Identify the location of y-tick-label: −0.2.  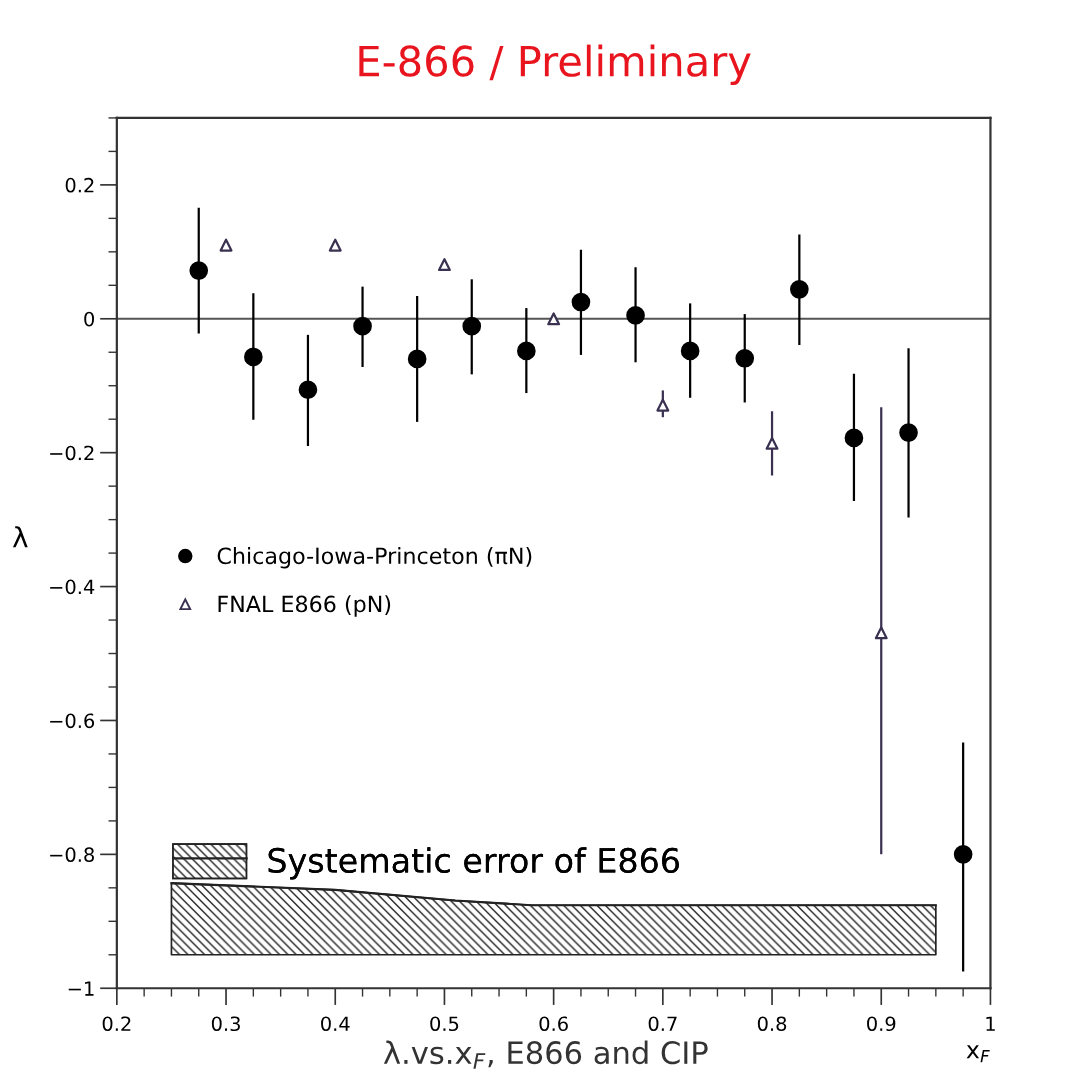
(72, 453).